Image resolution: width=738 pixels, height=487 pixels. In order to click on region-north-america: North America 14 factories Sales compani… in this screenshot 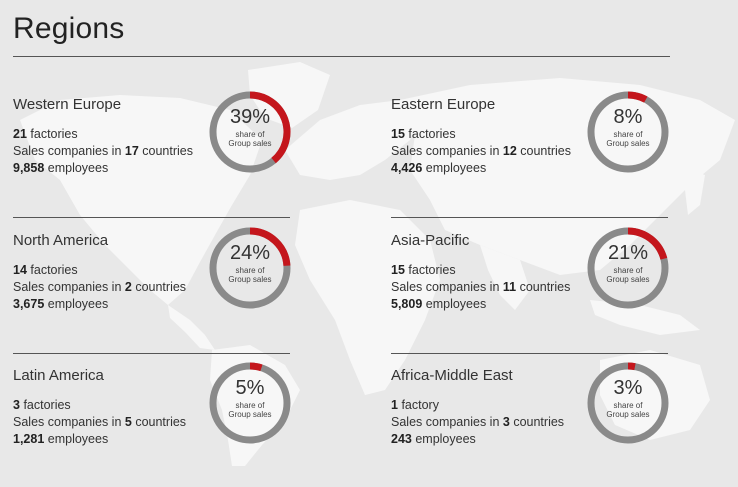, I will do `click(152, 290)`.